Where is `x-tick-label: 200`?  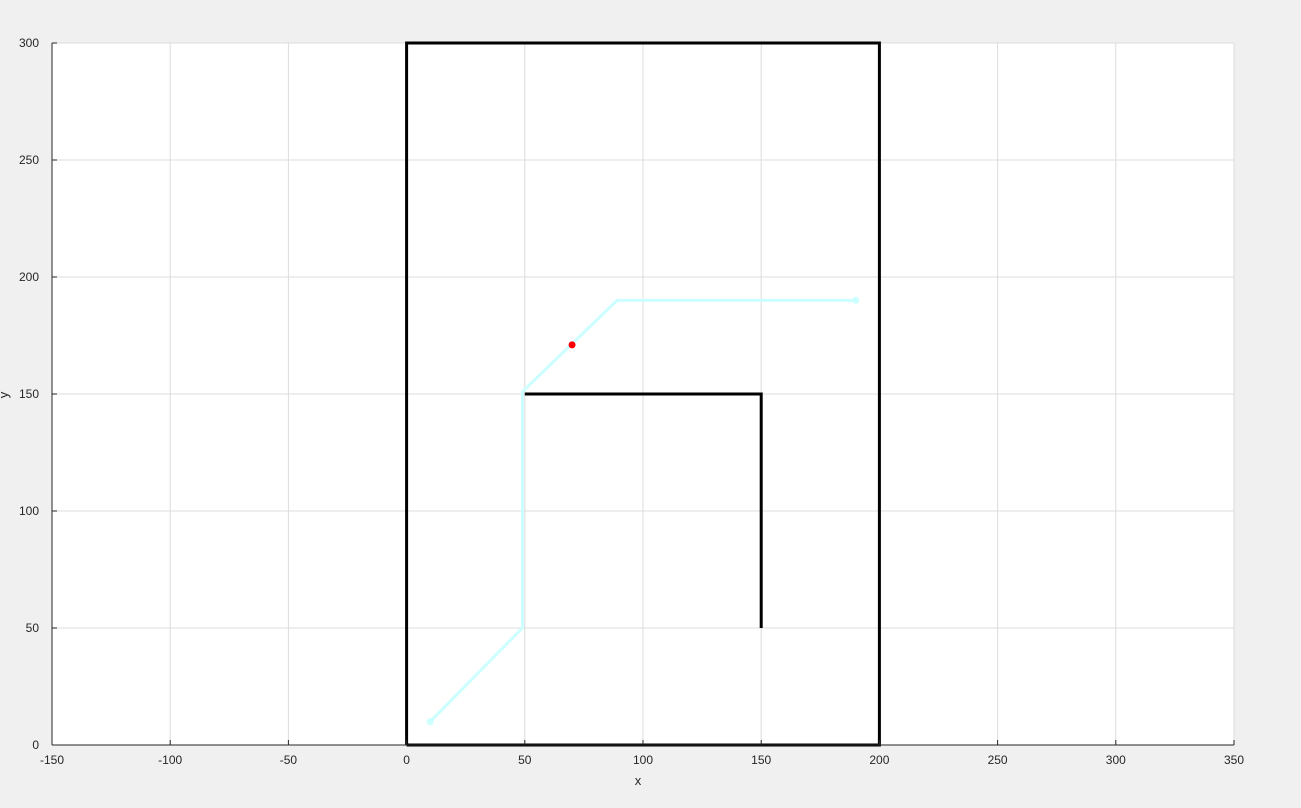 x-tick-label: 200 is located at coordinates (879, 760).